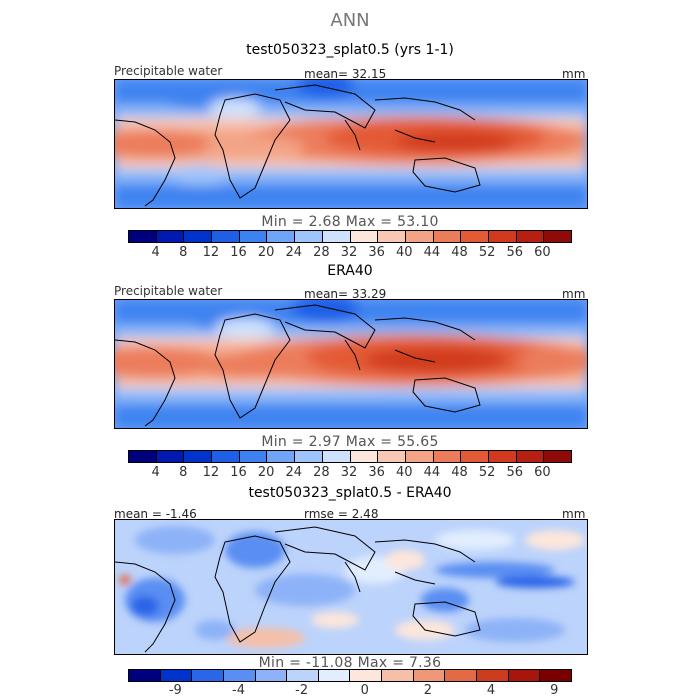 The width and height of the screenshot is (700, 700). Describe the element at coordinates (168, 291) in the screenshot. I see `panel-obs-variable-label: Precipitable water` at that location.